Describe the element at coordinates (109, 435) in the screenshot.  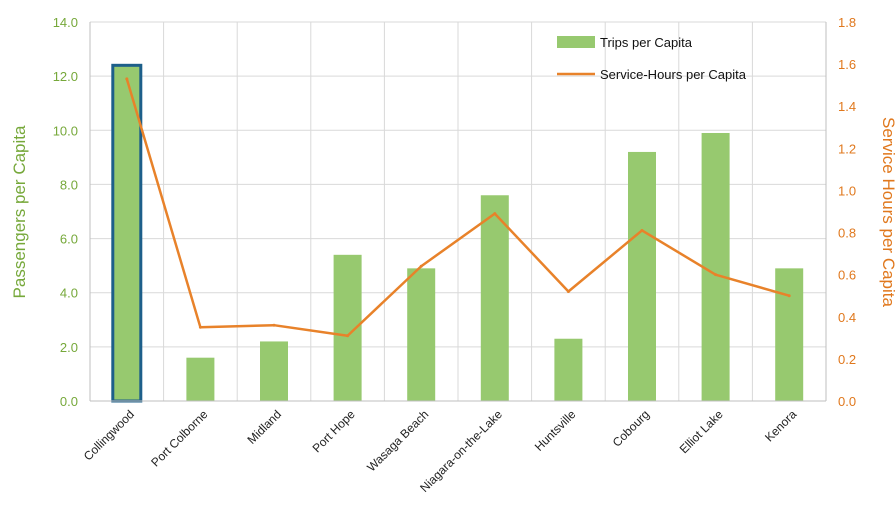
I see `category-label: Collingwood` at that location.